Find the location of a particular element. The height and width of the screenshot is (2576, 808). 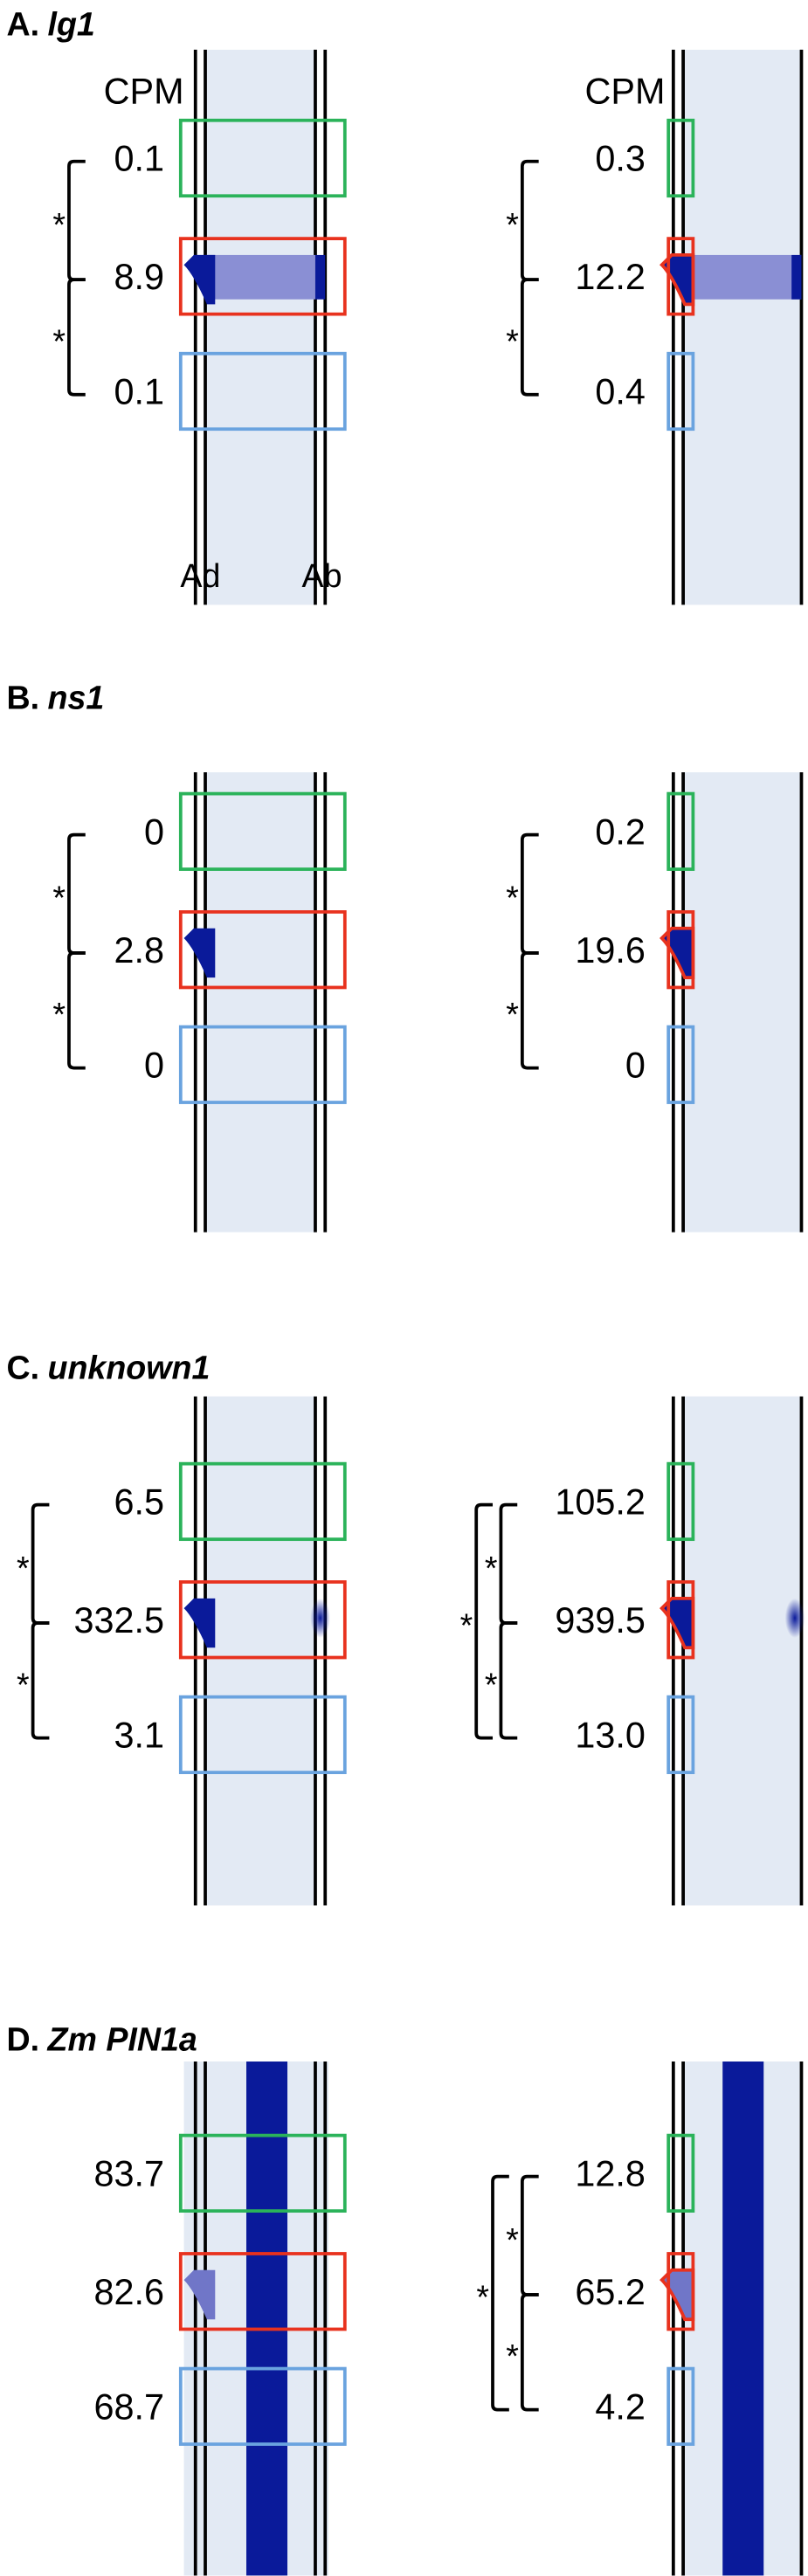

gene-name: Zm PIN1a is located at coordinates (122, 2038).